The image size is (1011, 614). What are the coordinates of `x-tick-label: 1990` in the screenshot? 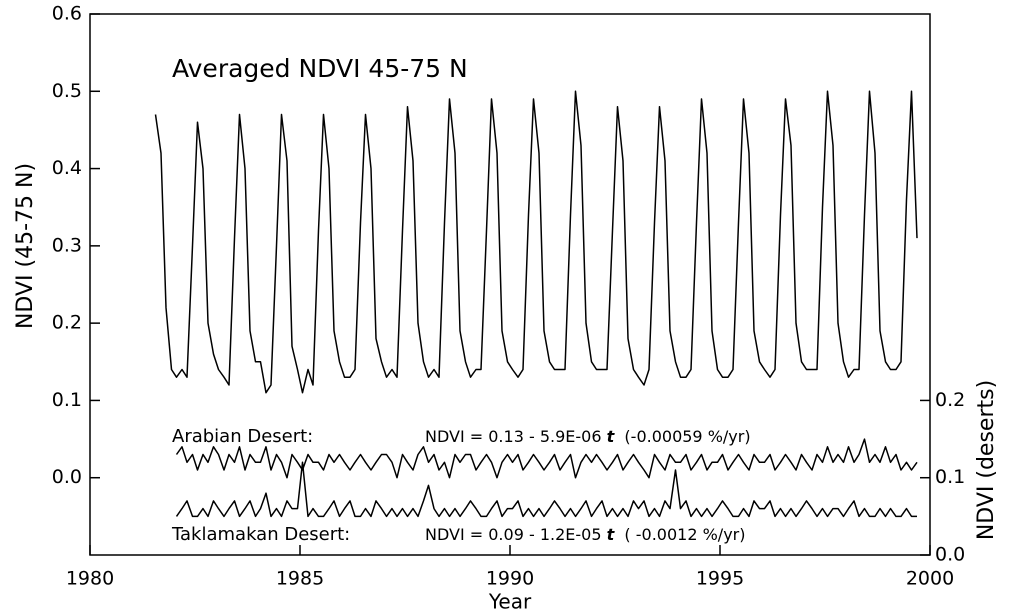 It's located at (510, 579).